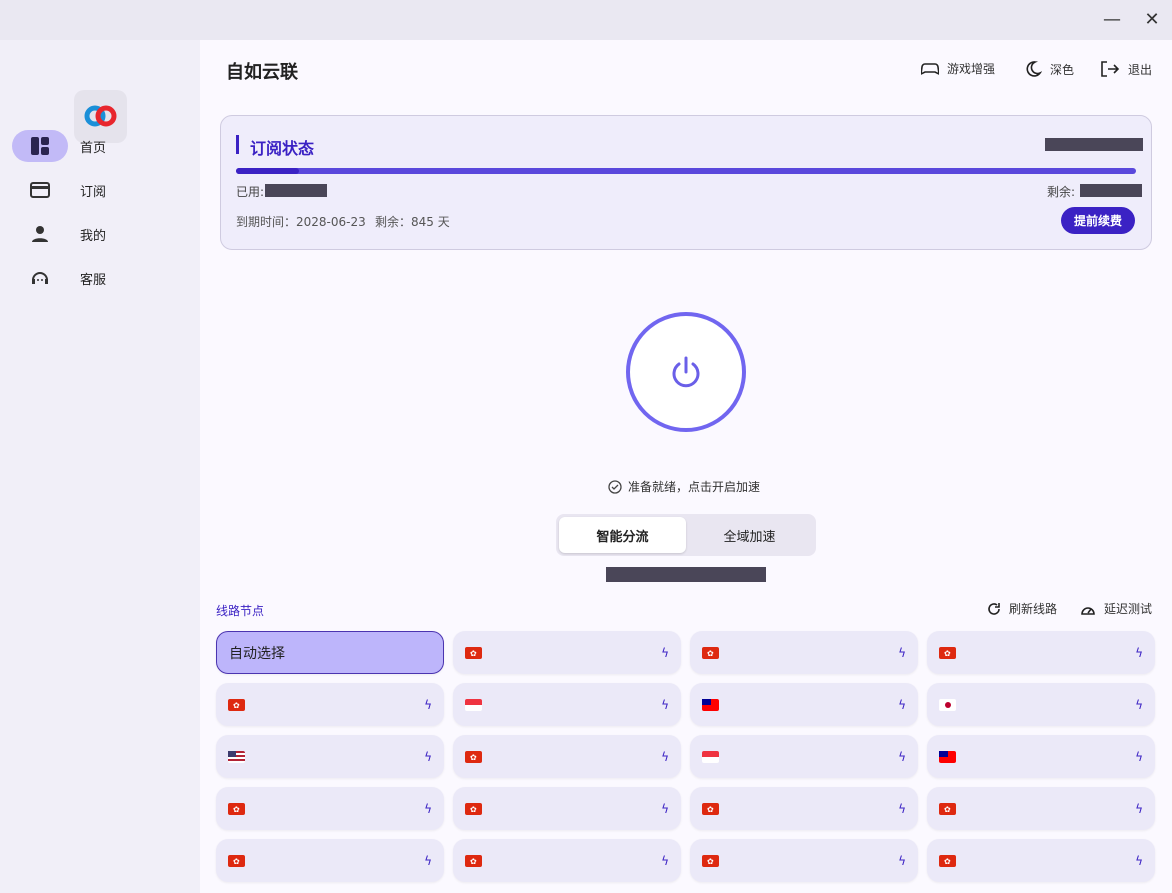 The image size is (1172, 893). I want to click on minimize-button: —, so click(1112, 19).